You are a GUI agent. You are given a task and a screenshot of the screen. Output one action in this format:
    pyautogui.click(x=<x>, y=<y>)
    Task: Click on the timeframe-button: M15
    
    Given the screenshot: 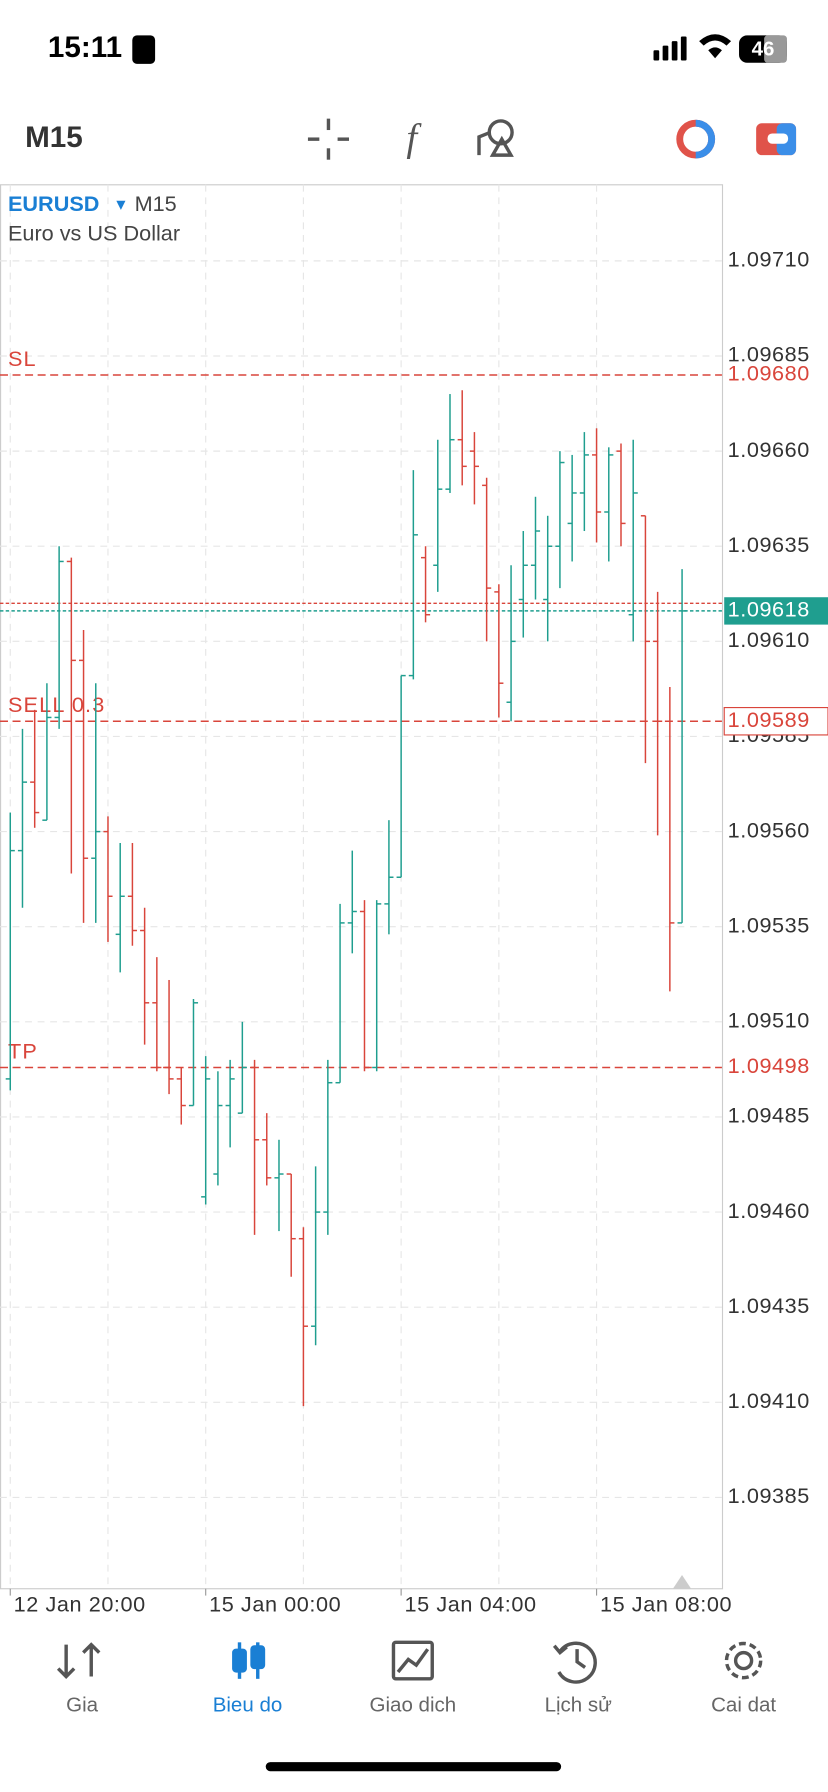 What is the action you would take?
    pyautogui.click(x=54, y=137)
    